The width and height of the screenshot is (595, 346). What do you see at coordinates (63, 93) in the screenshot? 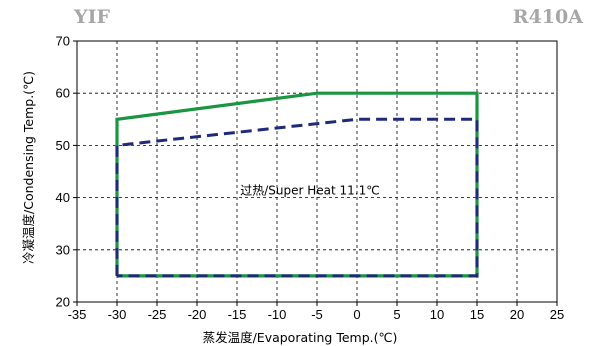
I see `y-tick-label: 60` at bounding box center [63, 93].